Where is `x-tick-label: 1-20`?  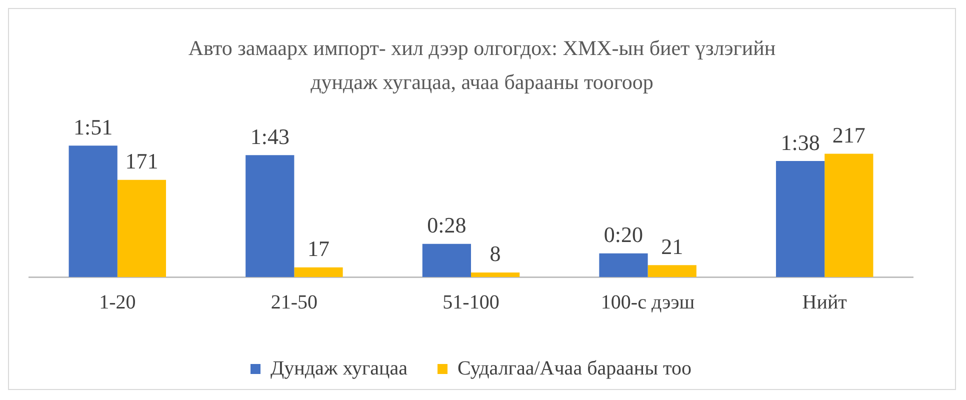 x-tick-label: 1-20 is located at coordinates (117, 302).